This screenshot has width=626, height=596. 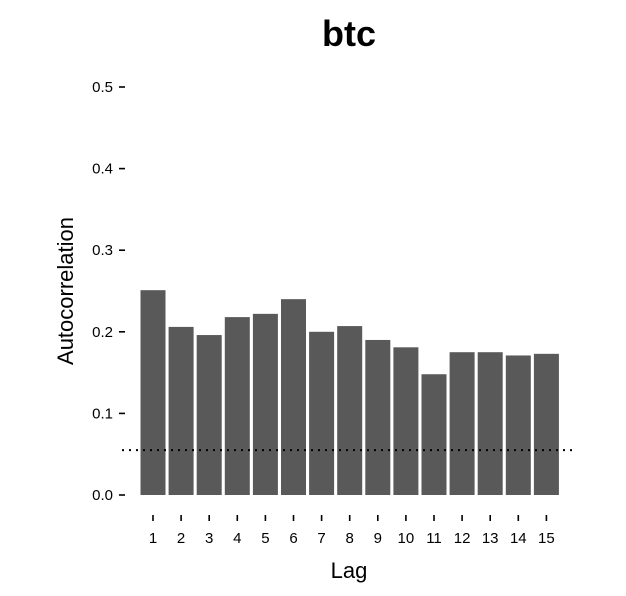 What do you see at coordinates (349, 570) in the screenshot?
I see `x-axis-title: Lag` at bounding box center [349, 570].